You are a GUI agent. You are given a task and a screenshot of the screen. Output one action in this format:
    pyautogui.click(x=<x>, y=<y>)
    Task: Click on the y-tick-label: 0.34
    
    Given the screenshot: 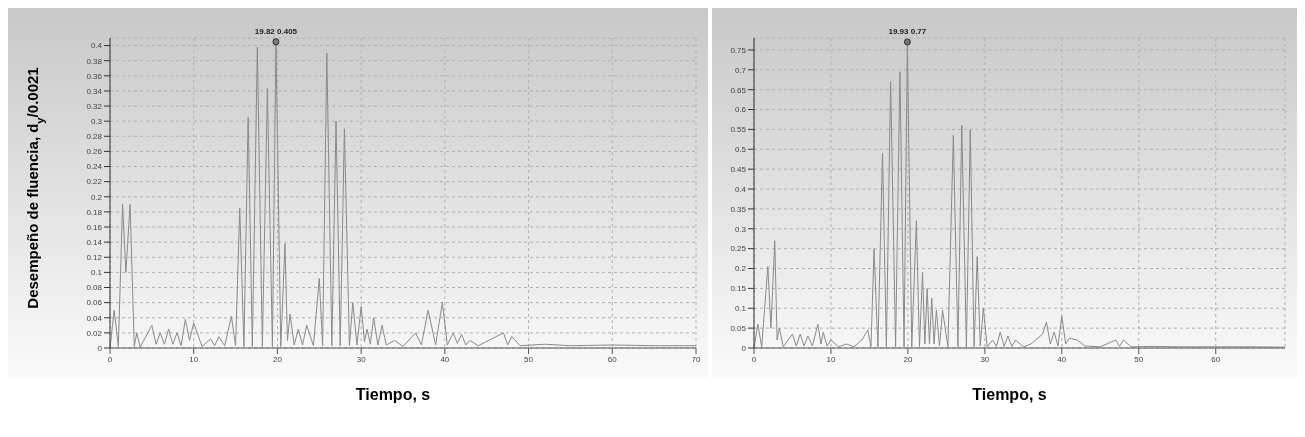 What is the action you would take?
    pyautogui.click(x=94, y=91)
    